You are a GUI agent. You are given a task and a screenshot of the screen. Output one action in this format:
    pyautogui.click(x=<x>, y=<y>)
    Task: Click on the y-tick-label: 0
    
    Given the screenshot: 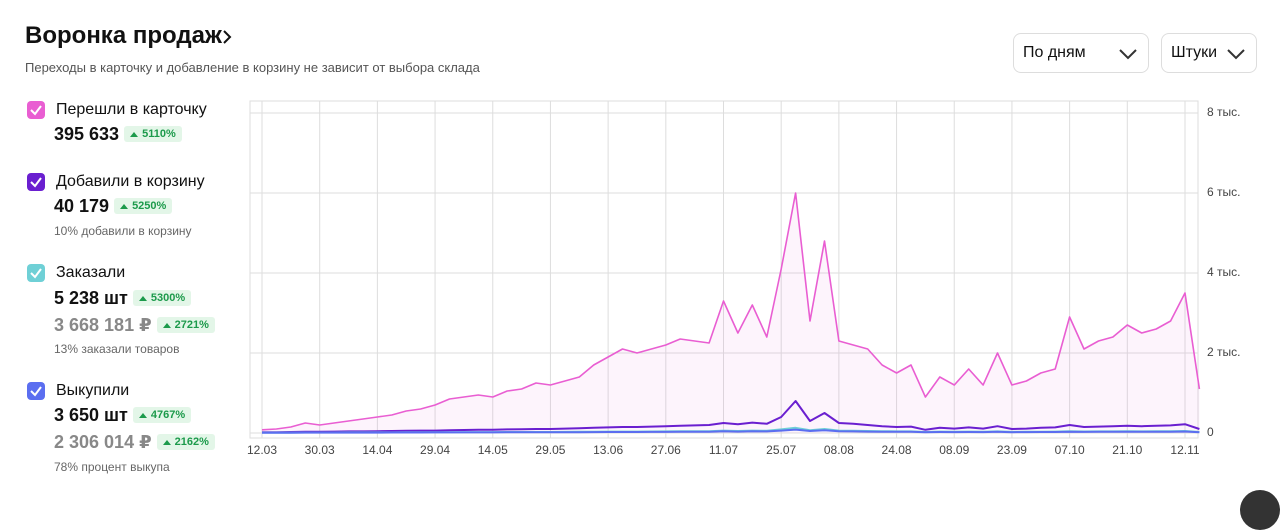 What is the action you would take?
    pyautogui.click(x=1210, y=432)
    